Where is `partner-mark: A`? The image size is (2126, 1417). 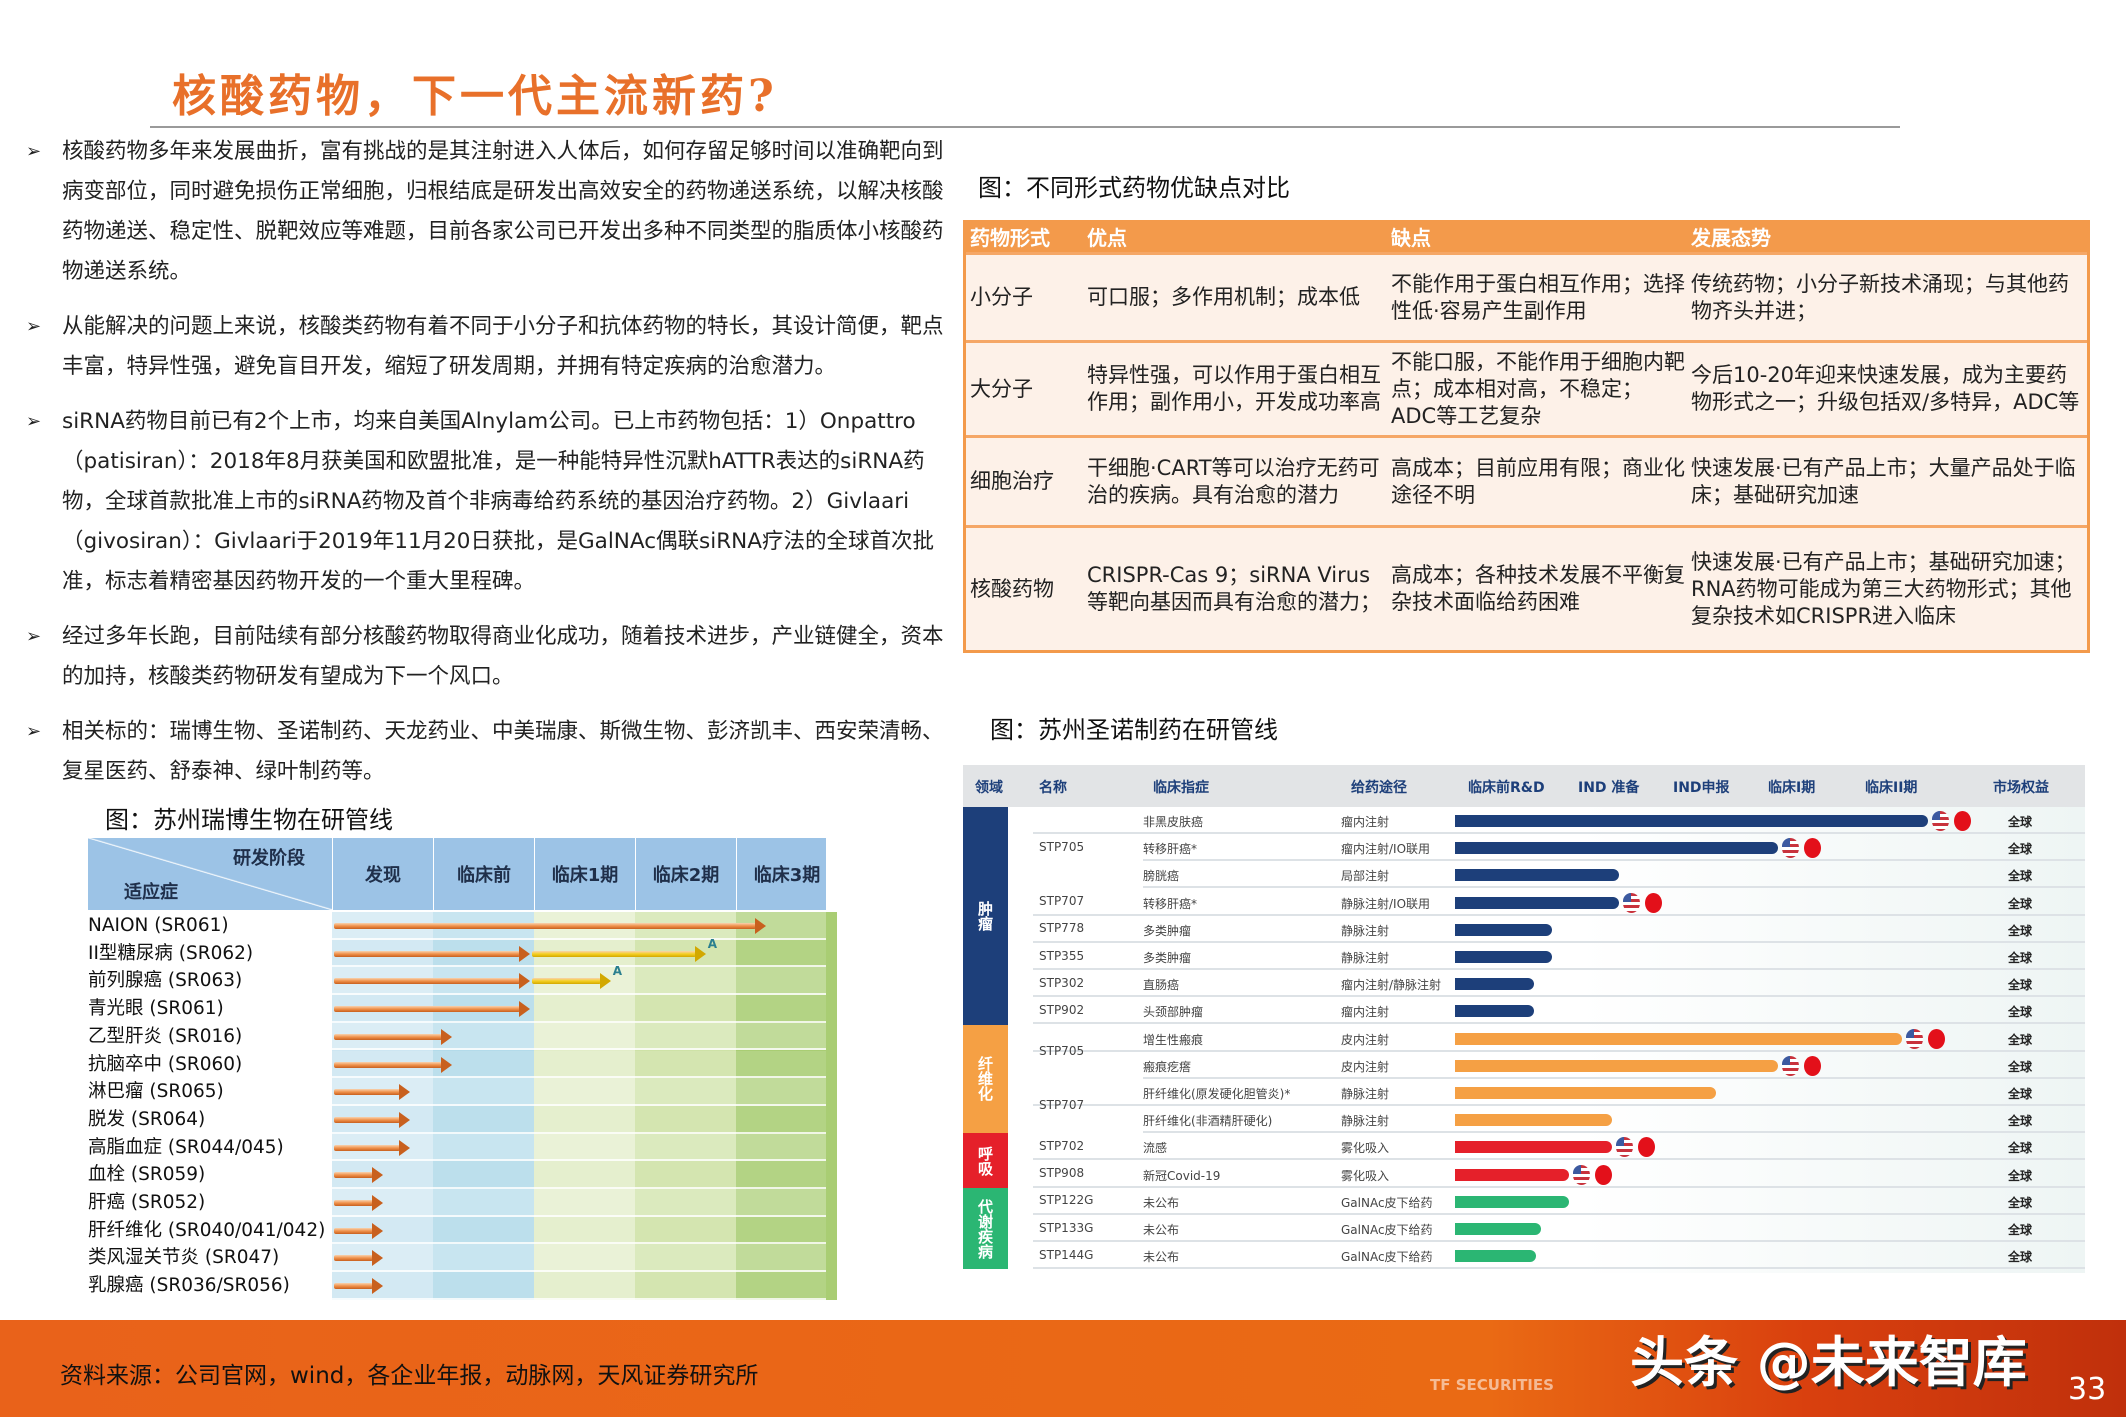
partner-mark: A is located at coordinates (712, 943).